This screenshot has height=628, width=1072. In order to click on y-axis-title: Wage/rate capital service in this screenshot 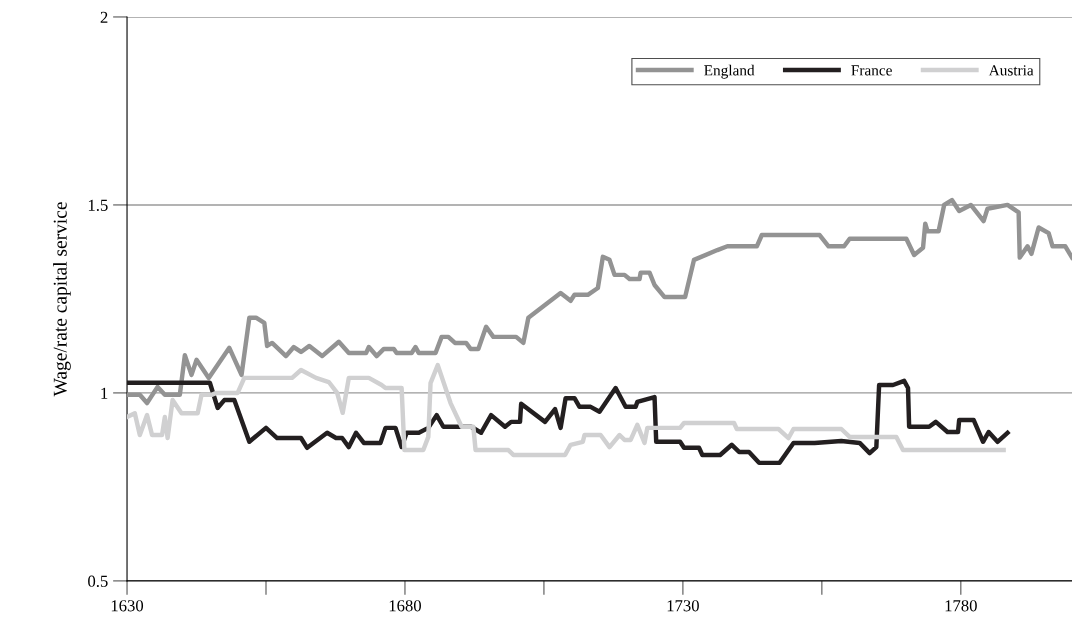, I will do `click(62, 299)`.